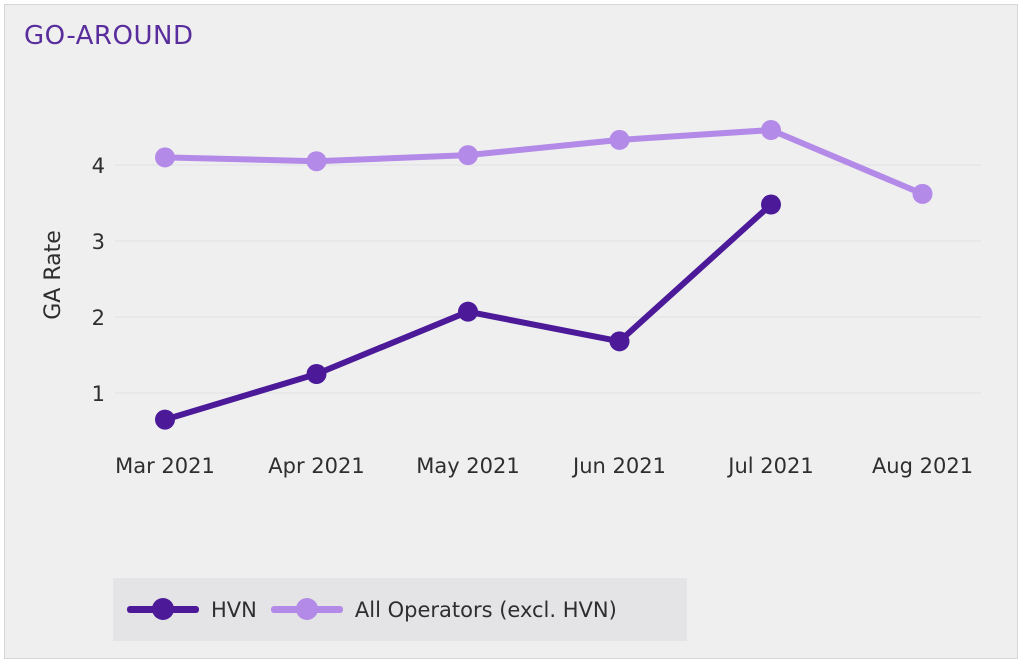 The height and width of the screenshot is (665, 1024). Describe the element at coordinates (98, 166) in the screenshot. I see `y-tick-label-4: 4` at that location.